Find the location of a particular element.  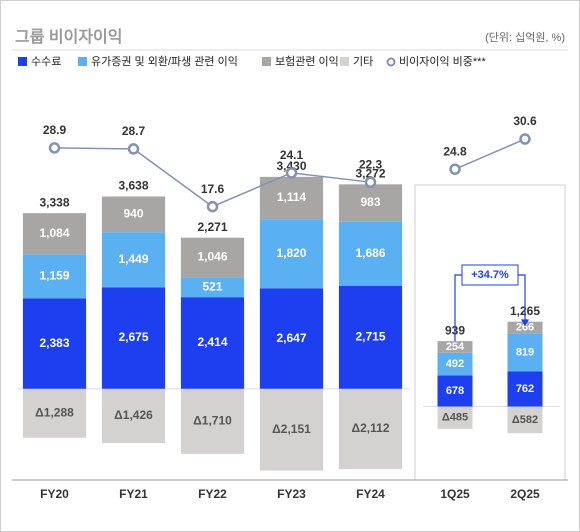

data-label: 983 is located at coordinates (370, 202).